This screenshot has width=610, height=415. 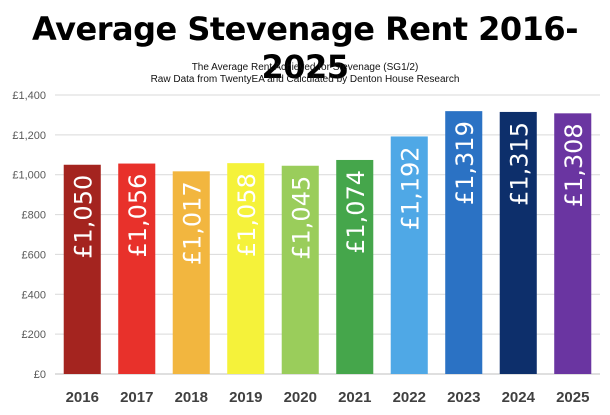 I want to click on bar-data-label: £1,017, so click(x=192, y=223).